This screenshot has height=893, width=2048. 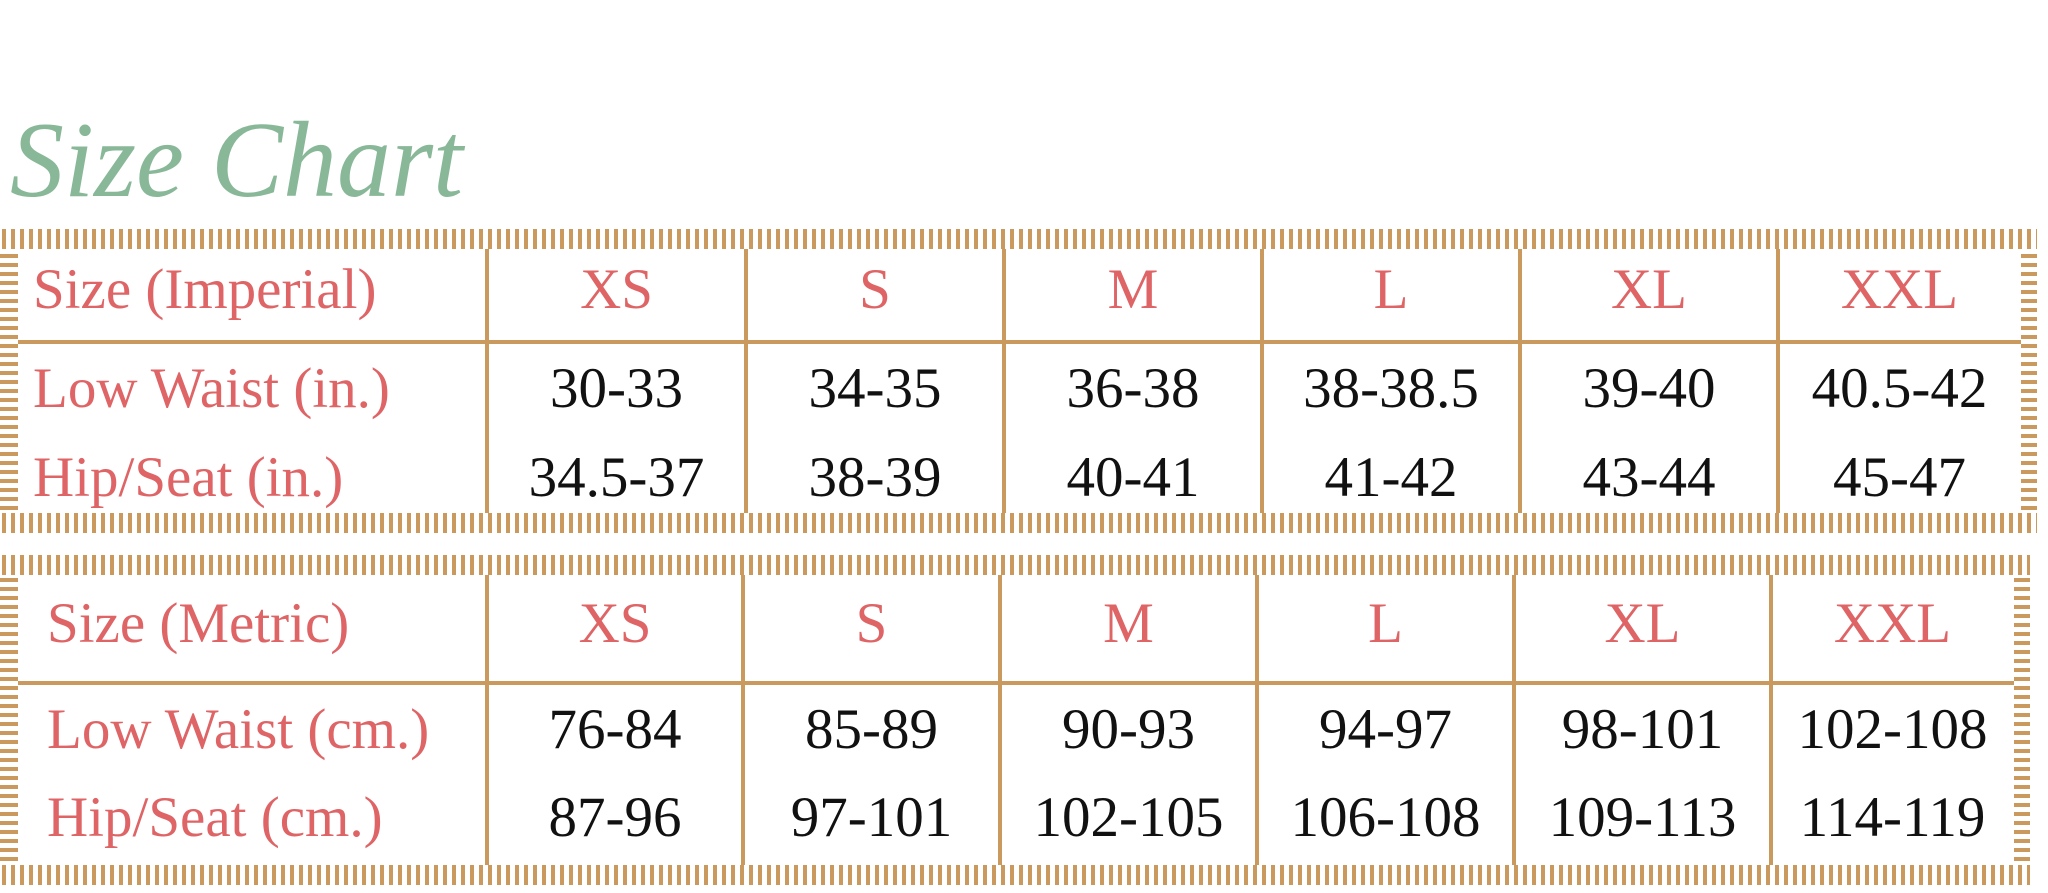 What do you see at coordinates (188, 477) in the screenshot?
I see `row-label: Hip/Seat (in.)` at bounding box center [188, 477].